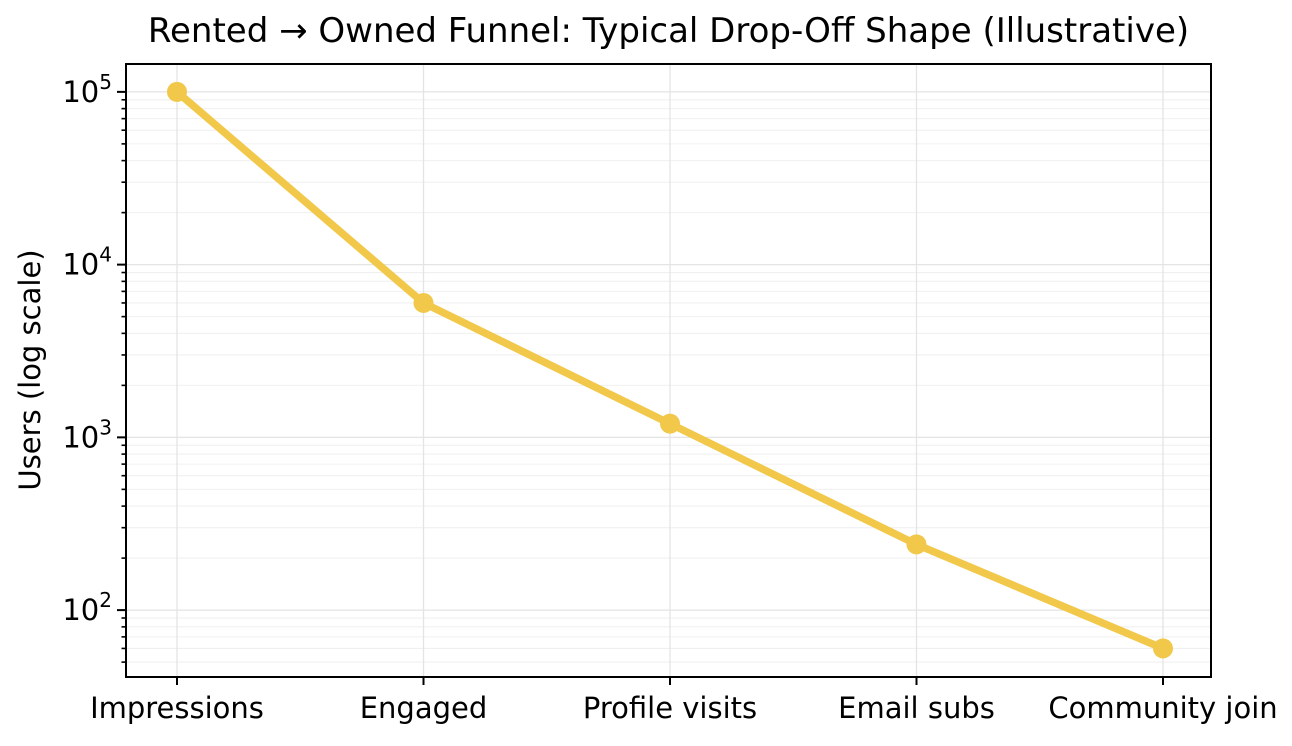  What do you see at coordinates (87, 262) in the screenshot?
I see `y-tick-label: 10⁴` at bounding box center [87, 262].